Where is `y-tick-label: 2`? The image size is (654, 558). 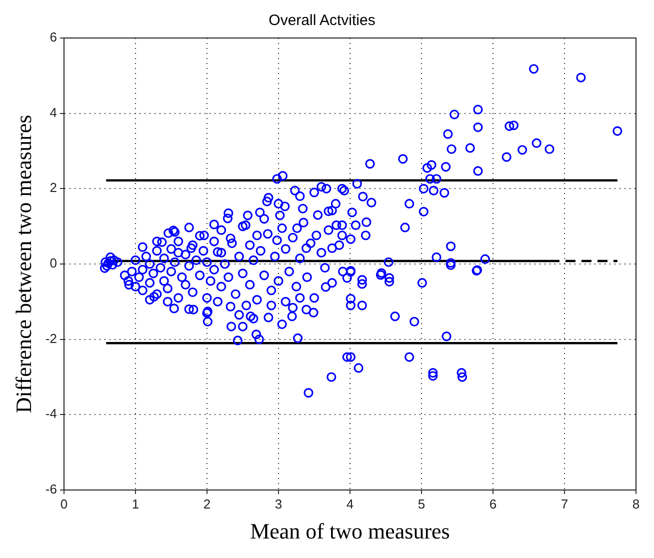 y-tick-label: 2 is located at coordinates (53, 188).